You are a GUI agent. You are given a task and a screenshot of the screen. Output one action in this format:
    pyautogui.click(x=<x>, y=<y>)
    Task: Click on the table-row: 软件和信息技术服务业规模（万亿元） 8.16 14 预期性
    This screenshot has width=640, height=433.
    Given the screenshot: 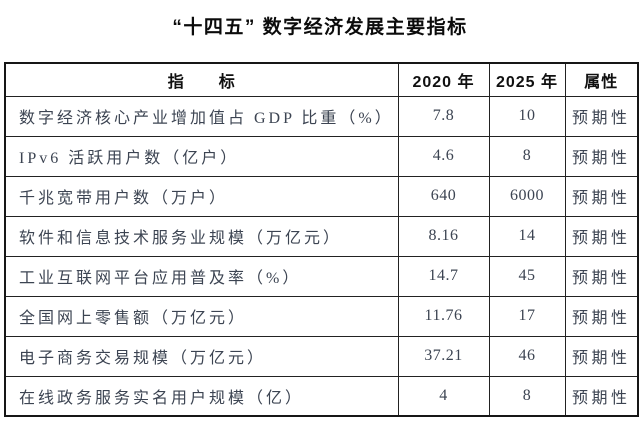 What is the action you would take?
    pyautogui.click(x=321, y=236)
    